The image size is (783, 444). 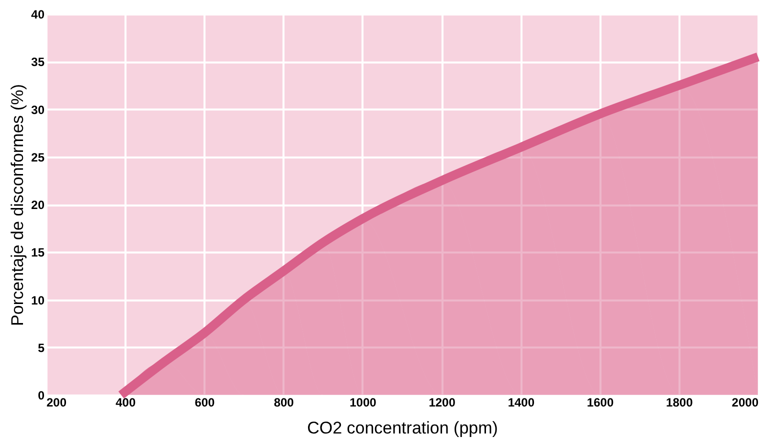 I want to click on y-tick-label: 20, so click(x=38, y=205).